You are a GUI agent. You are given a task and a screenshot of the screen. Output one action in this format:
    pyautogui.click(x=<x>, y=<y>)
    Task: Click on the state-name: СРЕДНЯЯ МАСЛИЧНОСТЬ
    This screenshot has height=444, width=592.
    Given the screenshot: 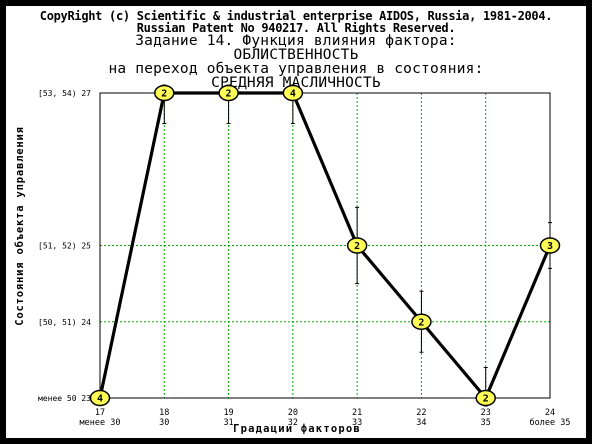 What is the action you would take?
    pyautogui.click(x=296, y=83)
    